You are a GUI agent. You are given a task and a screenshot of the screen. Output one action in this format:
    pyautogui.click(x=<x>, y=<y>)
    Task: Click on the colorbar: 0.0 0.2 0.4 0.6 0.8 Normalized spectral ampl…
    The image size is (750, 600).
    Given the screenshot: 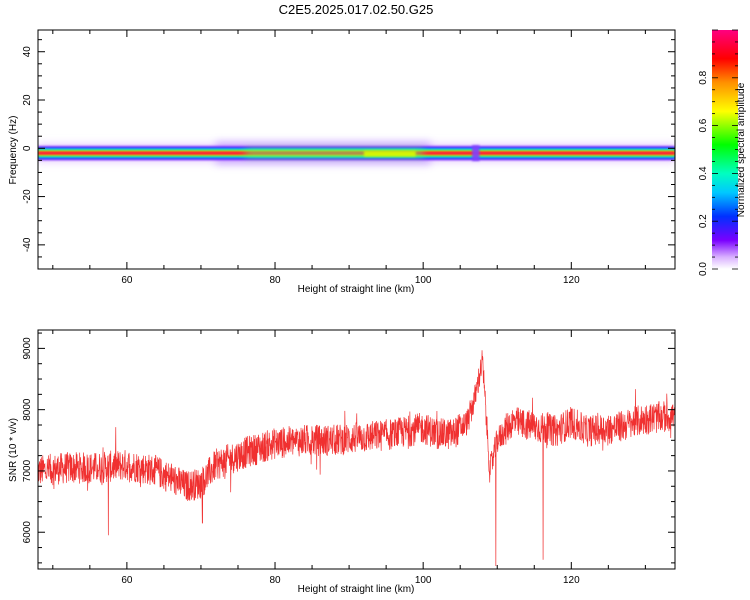 What is the action you would take?
    pyautogui.click(x=722, y=152)
    